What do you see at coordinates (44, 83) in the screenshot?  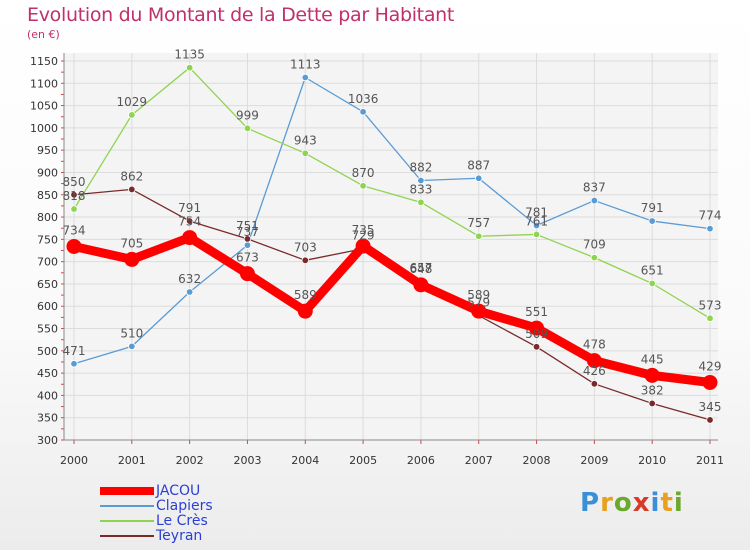 I see `y-tick-label-1100: 1100` at bounding box center [44, 83].